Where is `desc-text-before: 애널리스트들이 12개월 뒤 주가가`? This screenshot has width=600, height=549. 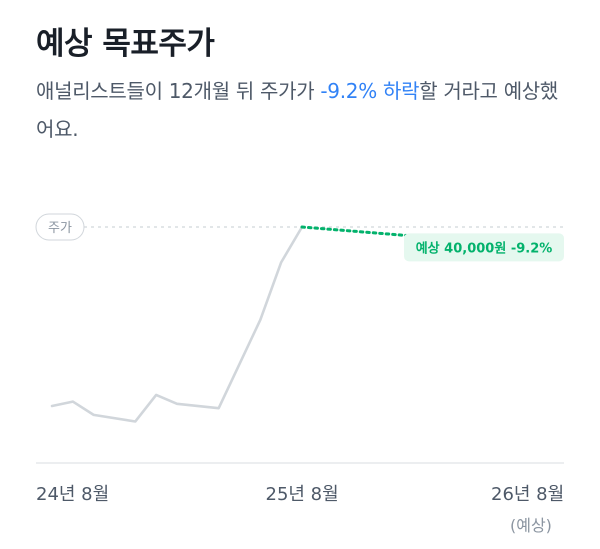
desc-text-before: 애널리스트들이 12개월 뒤 주가가 is located at coordinates (178, 91).